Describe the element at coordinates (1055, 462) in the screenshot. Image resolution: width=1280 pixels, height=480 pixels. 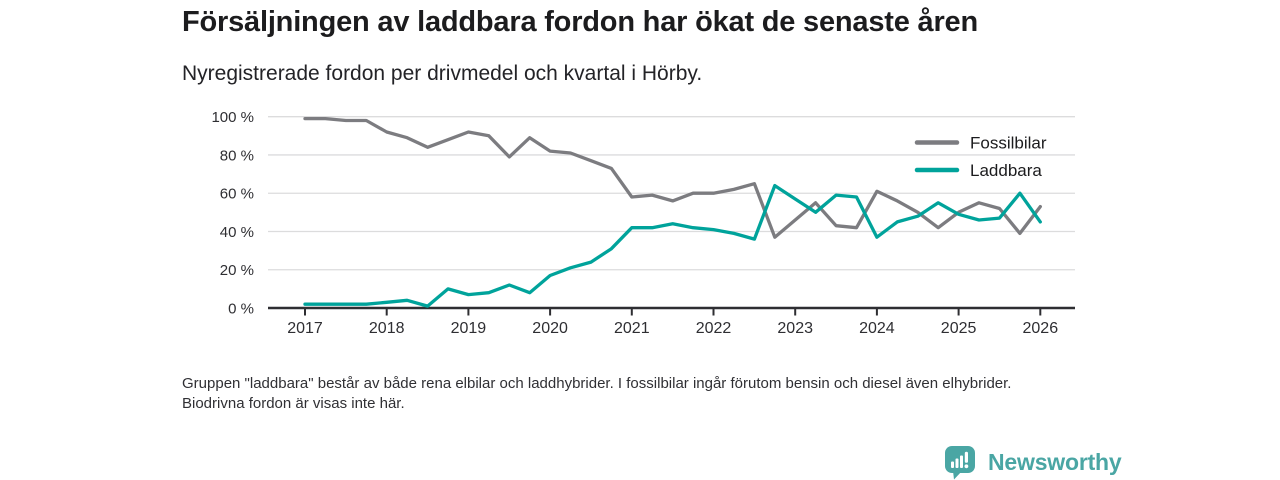
I see `newsworthy-wordmark: Newsworthy` at that location.